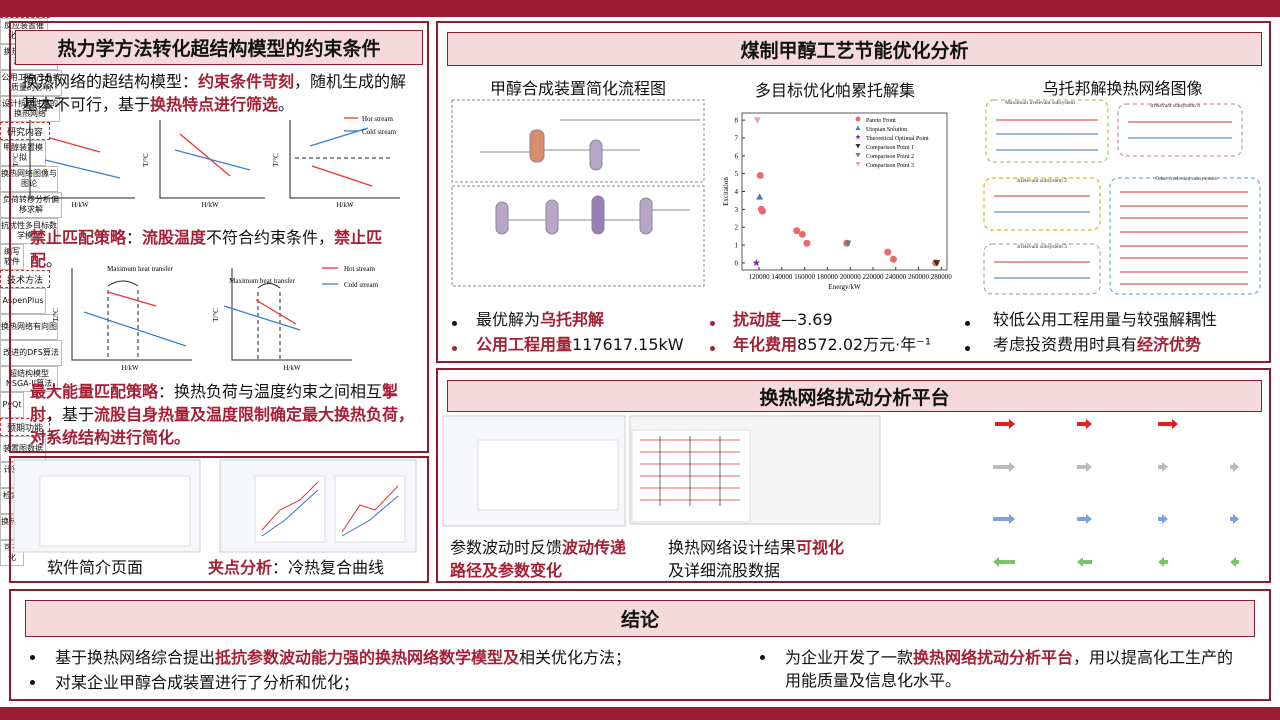 The width and height of the screenshot is (1280, 720). I want to click on flow-box: 甲醇装置模拟, so click(23, 153).